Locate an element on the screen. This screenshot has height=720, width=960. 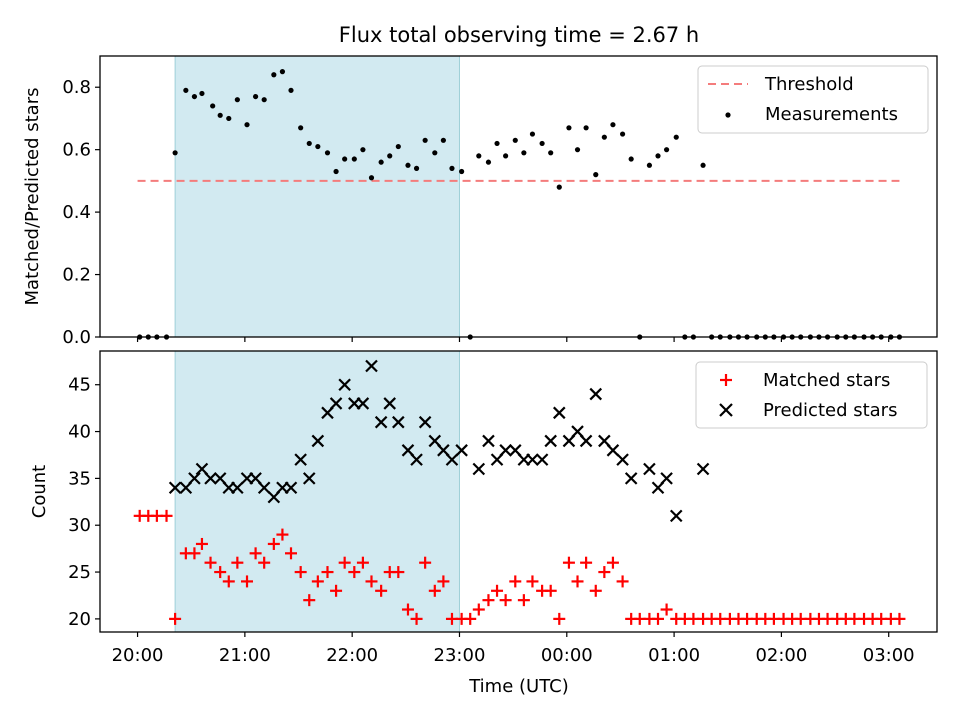
x-tick-label: 03:00 is located at coordinates (889, 655).